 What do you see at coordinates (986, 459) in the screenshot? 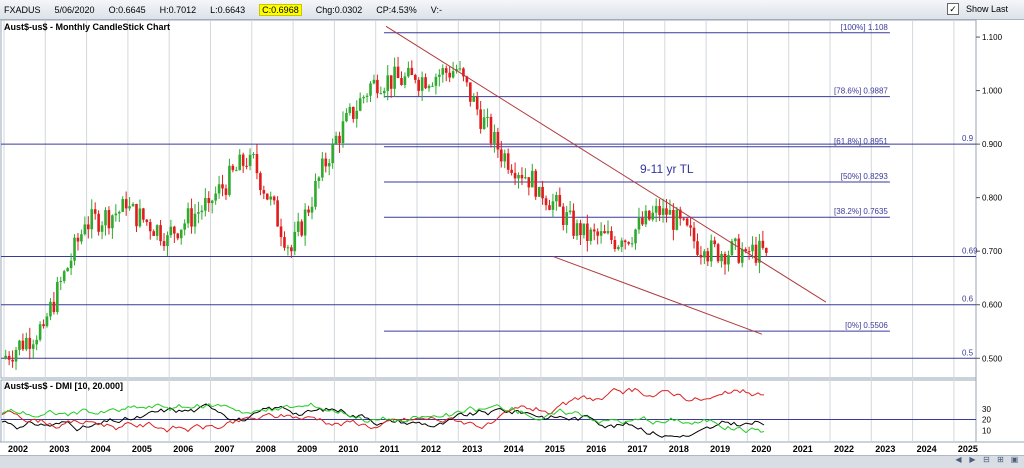
I see `scroll-left-icon: ⊟` at bounding box center [986, 459].